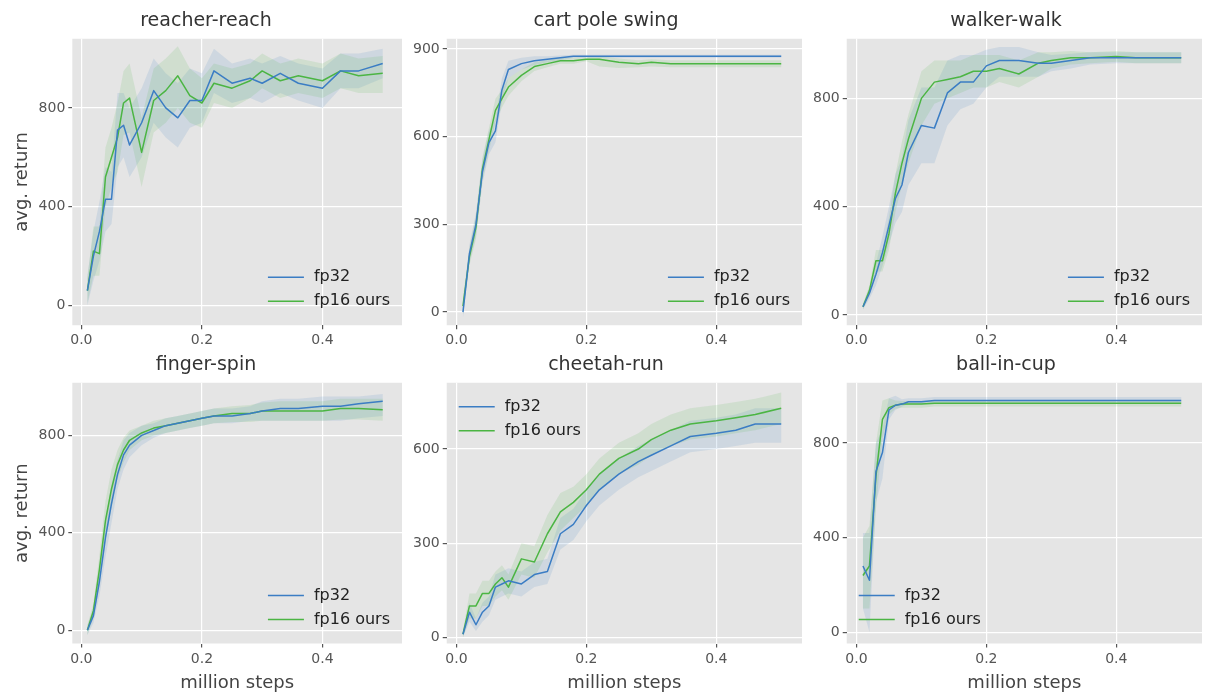 The image size is (1218, 700). I want to click on chart-title: walker-walk, so click(1006, 19).